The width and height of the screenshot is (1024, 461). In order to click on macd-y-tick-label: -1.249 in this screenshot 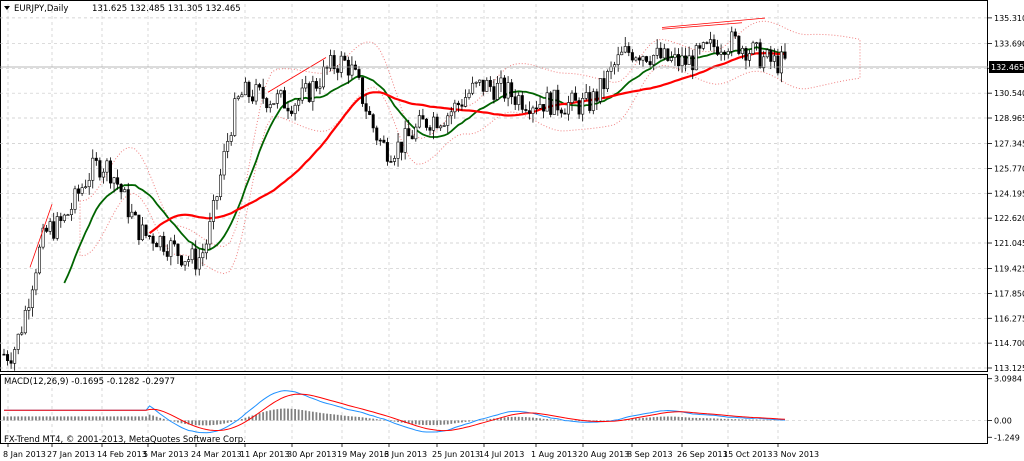, I will do `click(1007, 437)`.